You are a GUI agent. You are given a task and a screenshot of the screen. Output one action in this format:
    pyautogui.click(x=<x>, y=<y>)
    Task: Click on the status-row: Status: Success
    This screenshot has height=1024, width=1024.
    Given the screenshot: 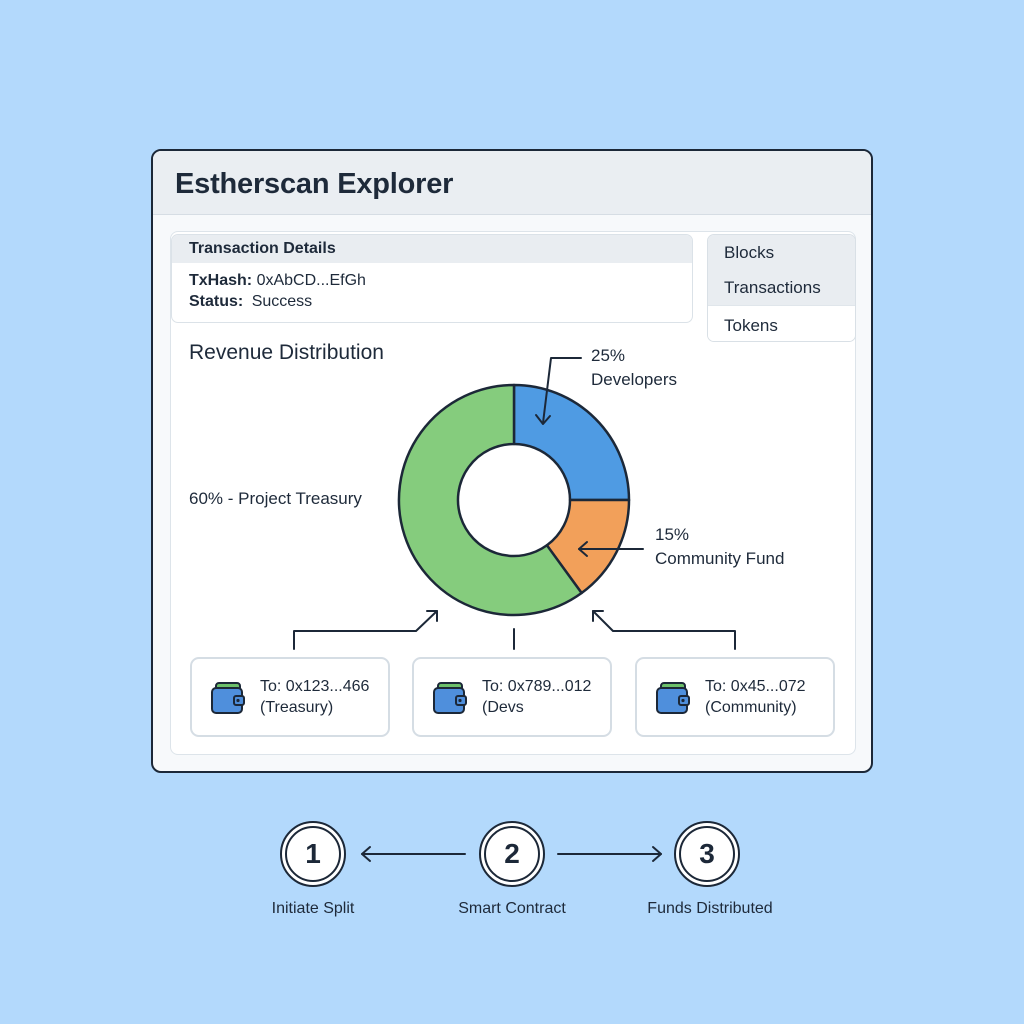 What is the action you would take?
    pyautogui.click(x=432, y=301)
    